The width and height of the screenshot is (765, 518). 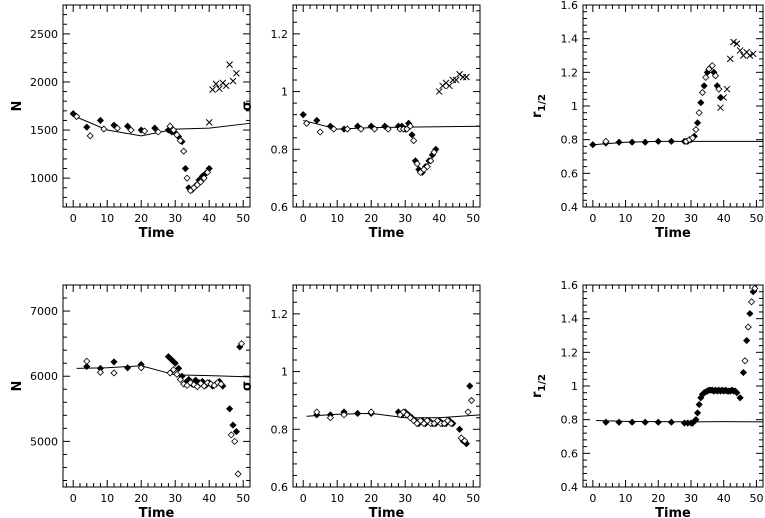 I want to click on panel-5-series-3-point, so click(x=451, y=423).